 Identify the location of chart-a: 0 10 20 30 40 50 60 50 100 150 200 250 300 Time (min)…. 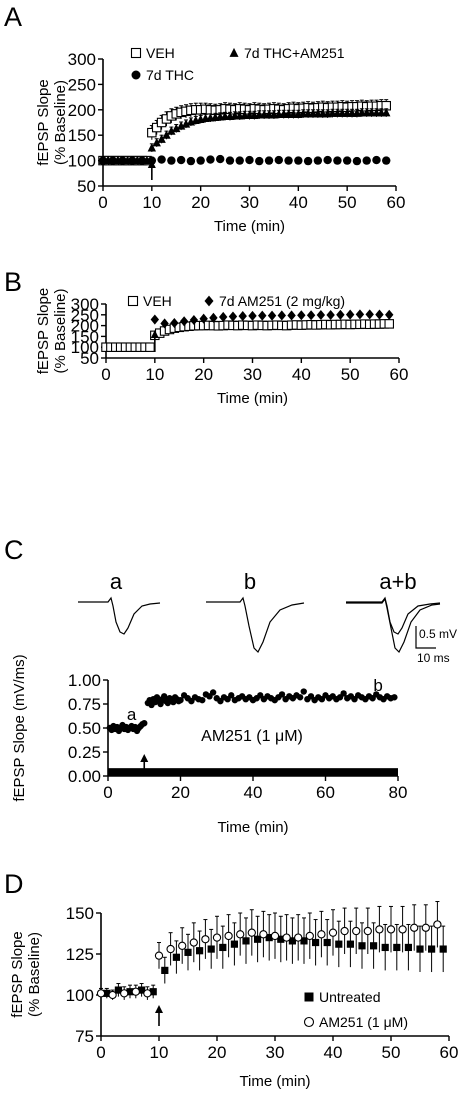
(220, 140).